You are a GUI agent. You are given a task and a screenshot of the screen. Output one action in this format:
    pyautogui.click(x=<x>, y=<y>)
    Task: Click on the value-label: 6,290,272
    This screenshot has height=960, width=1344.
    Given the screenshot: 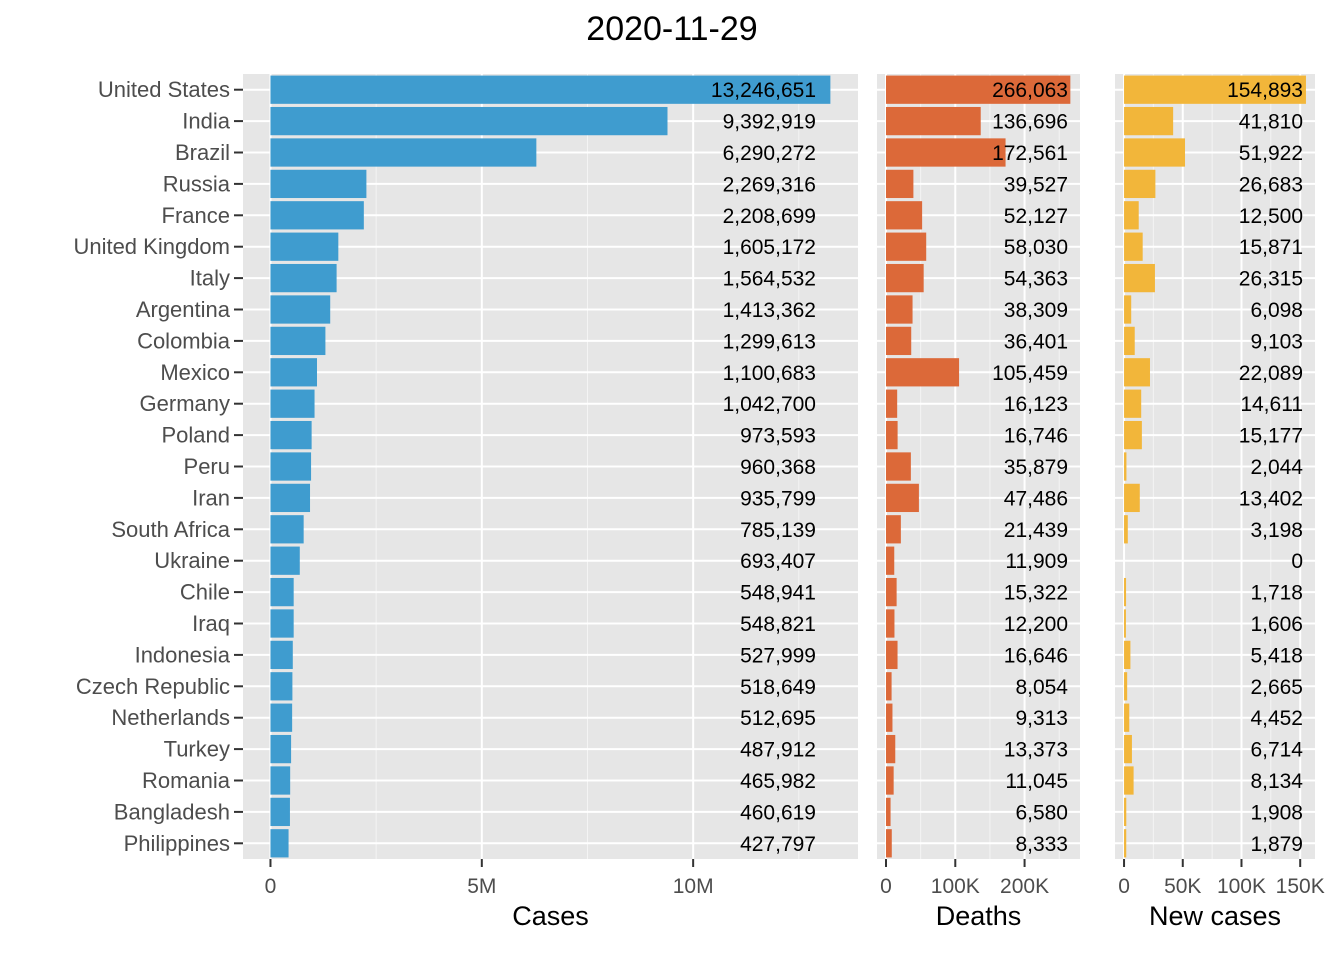 What is the action you would take?
    pyautogui.click(x=769, y=153)
    